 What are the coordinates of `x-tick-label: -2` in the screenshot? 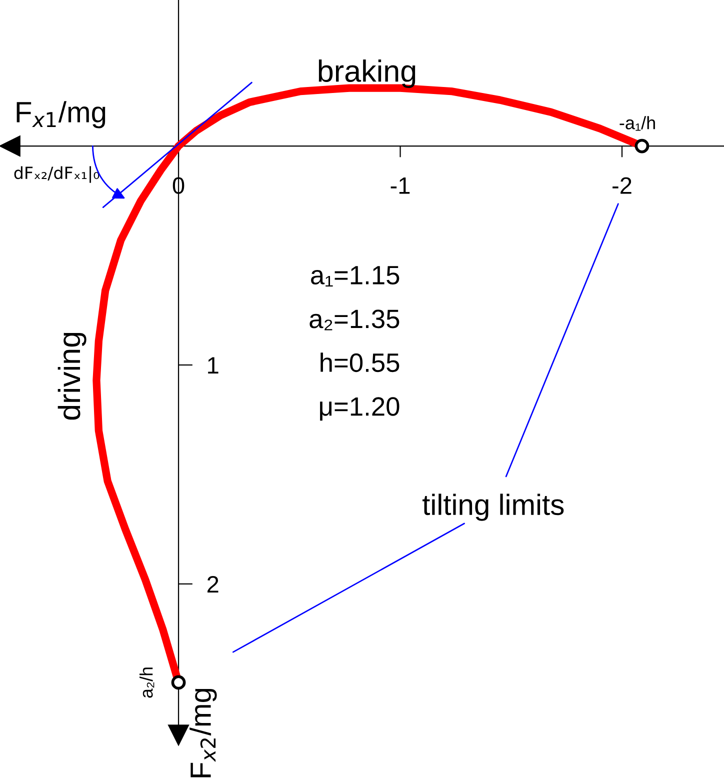 It's located at (622, 185).